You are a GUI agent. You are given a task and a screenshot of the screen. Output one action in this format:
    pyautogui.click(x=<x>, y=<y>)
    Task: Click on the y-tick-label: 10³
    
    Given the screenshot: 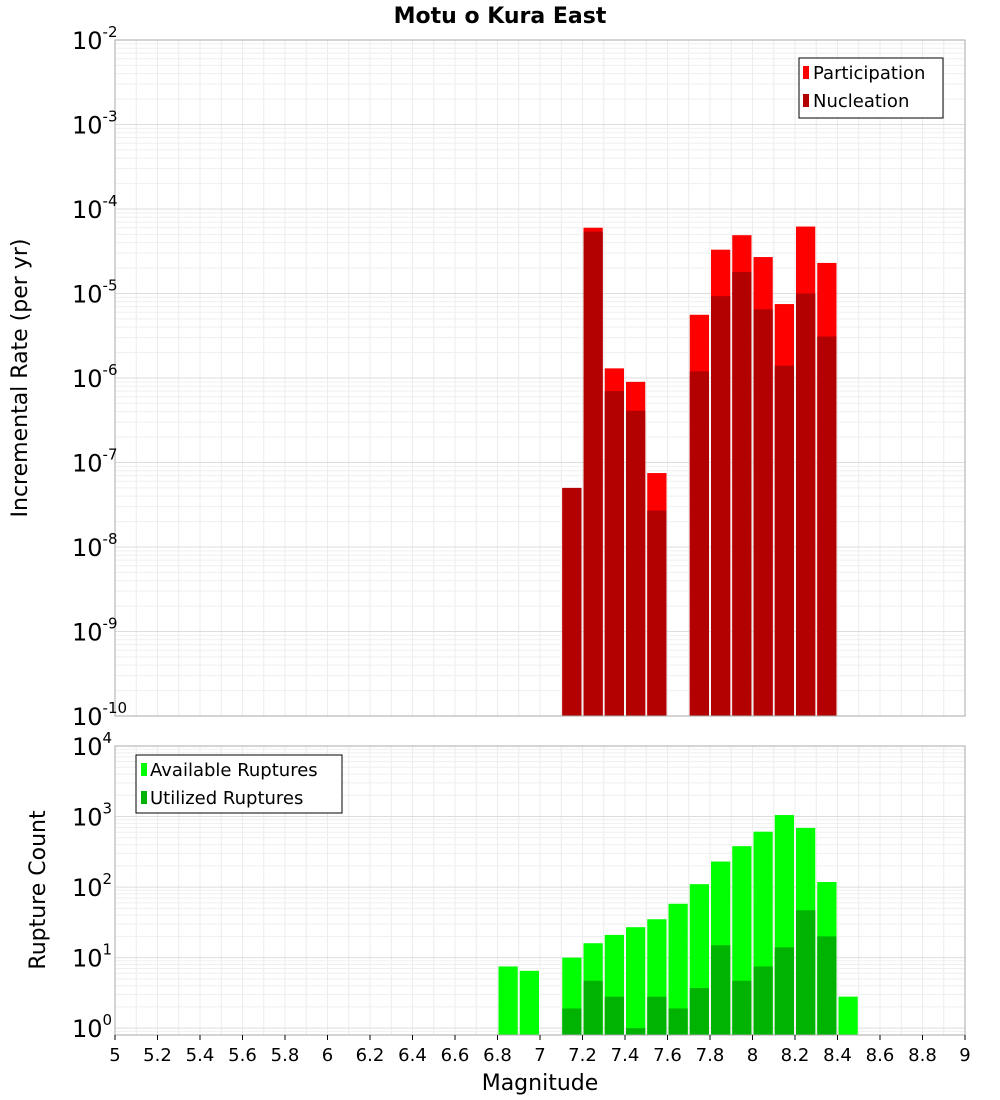 What is the action you would take?
    pyautogui.click(x=92, y=816)
    